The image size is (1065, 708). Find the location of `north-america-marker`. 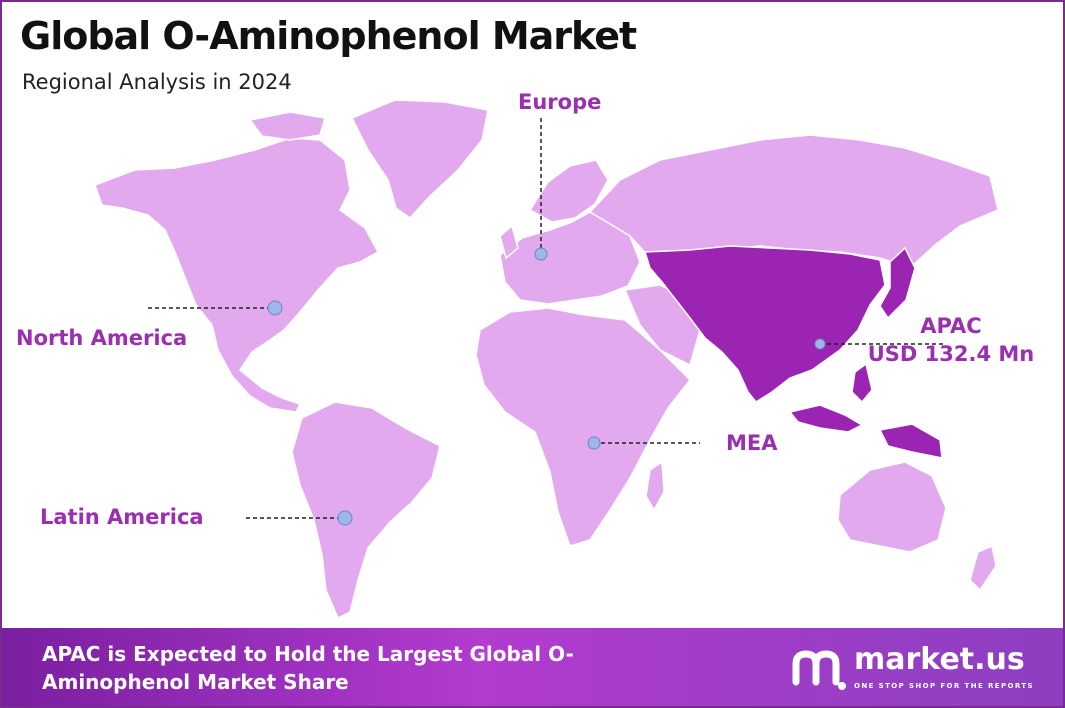

north-america-marker is located at coordinates (275, 308).